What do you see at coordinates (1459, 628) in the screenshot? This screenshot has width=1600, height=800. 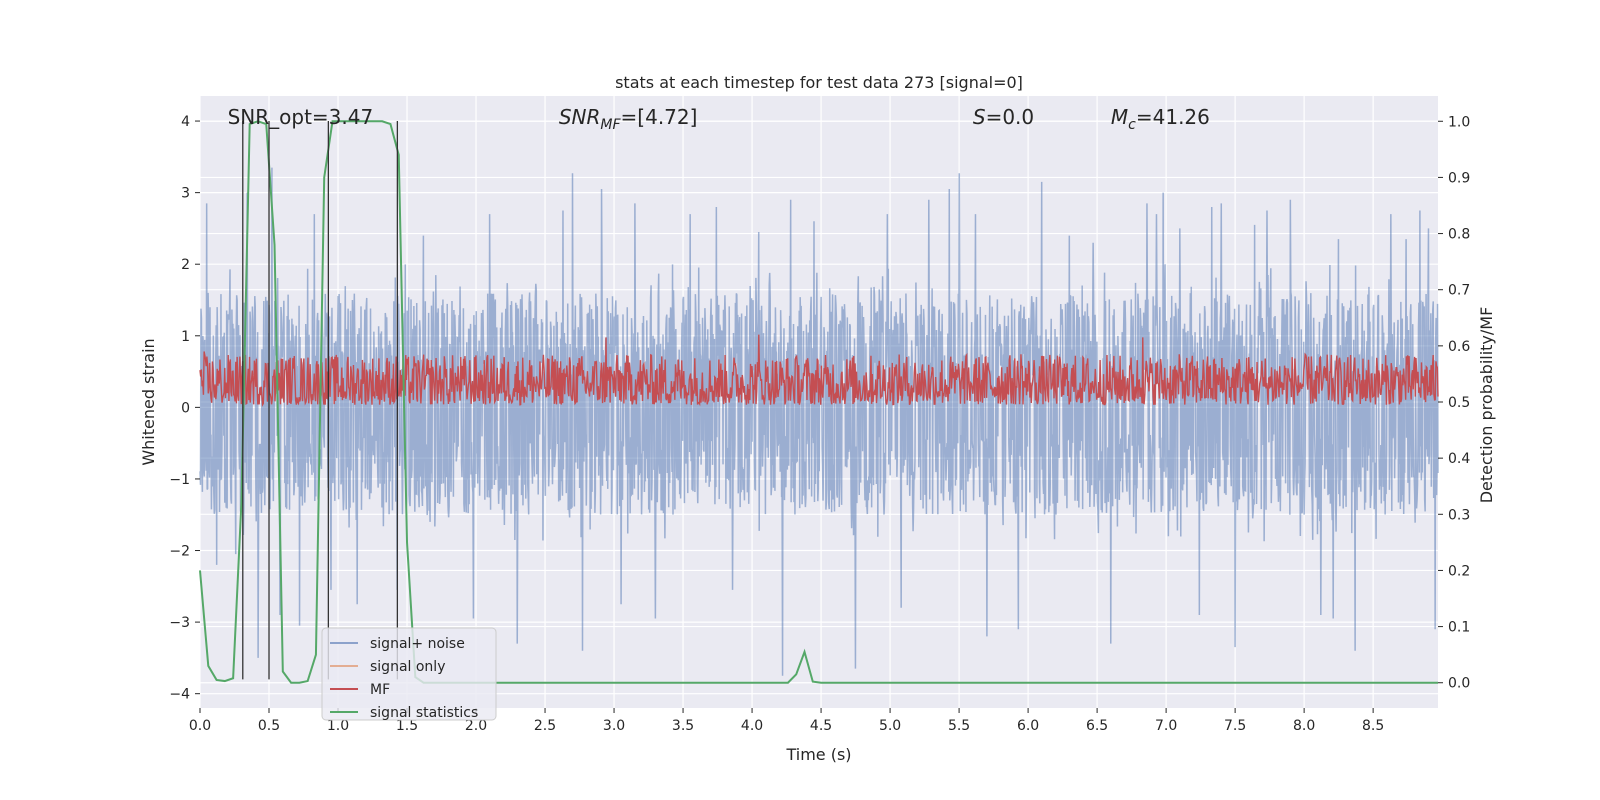 I see `y2-tick-label: 0.1` at bounding box center [1459, 628].